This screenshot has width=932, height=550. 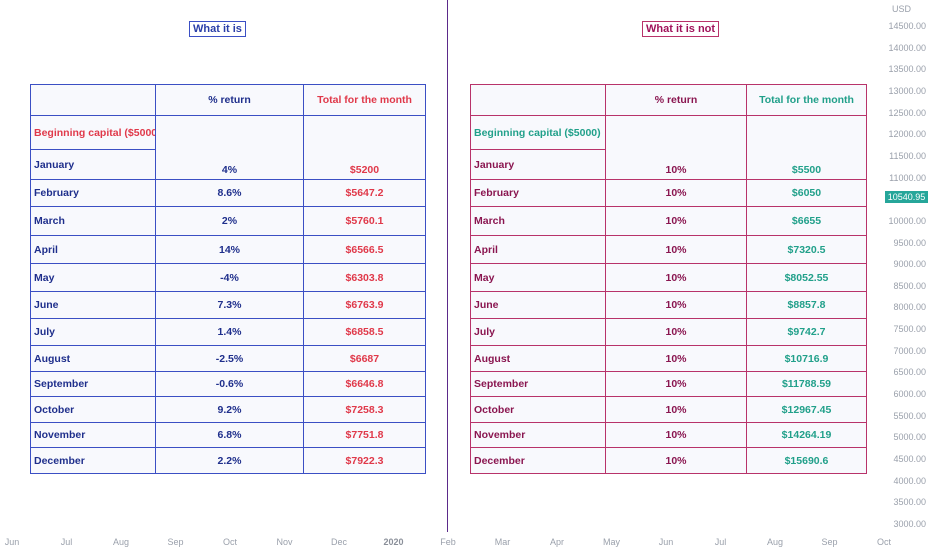 I want to click on y-tick-label: 8000.00, so click(x=909, y=307).